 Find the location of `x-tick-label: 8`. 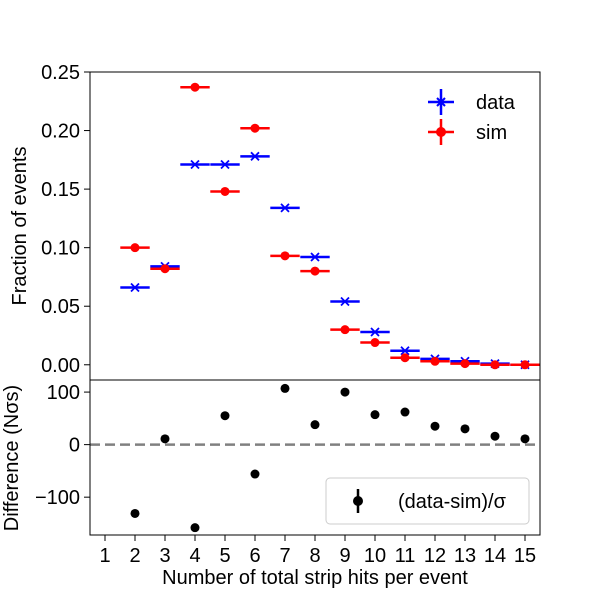

x-tick-label: 8 is located at coordinates (314, 556).